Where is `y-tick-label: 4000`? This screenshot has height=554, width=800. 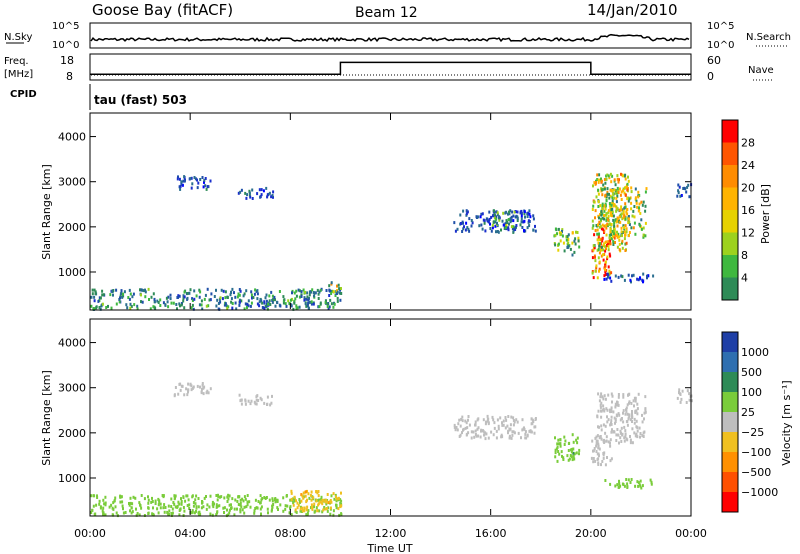 y-tick-label: 4000 is located at coordinates (72, 343).